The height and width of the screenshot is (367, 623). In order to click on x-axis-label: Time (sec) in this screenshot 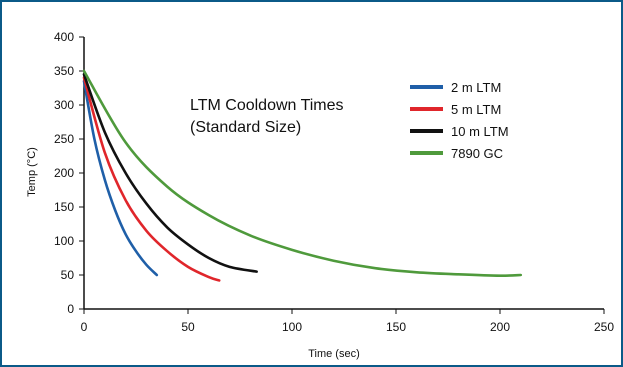, I will do `click(334, 354)`.